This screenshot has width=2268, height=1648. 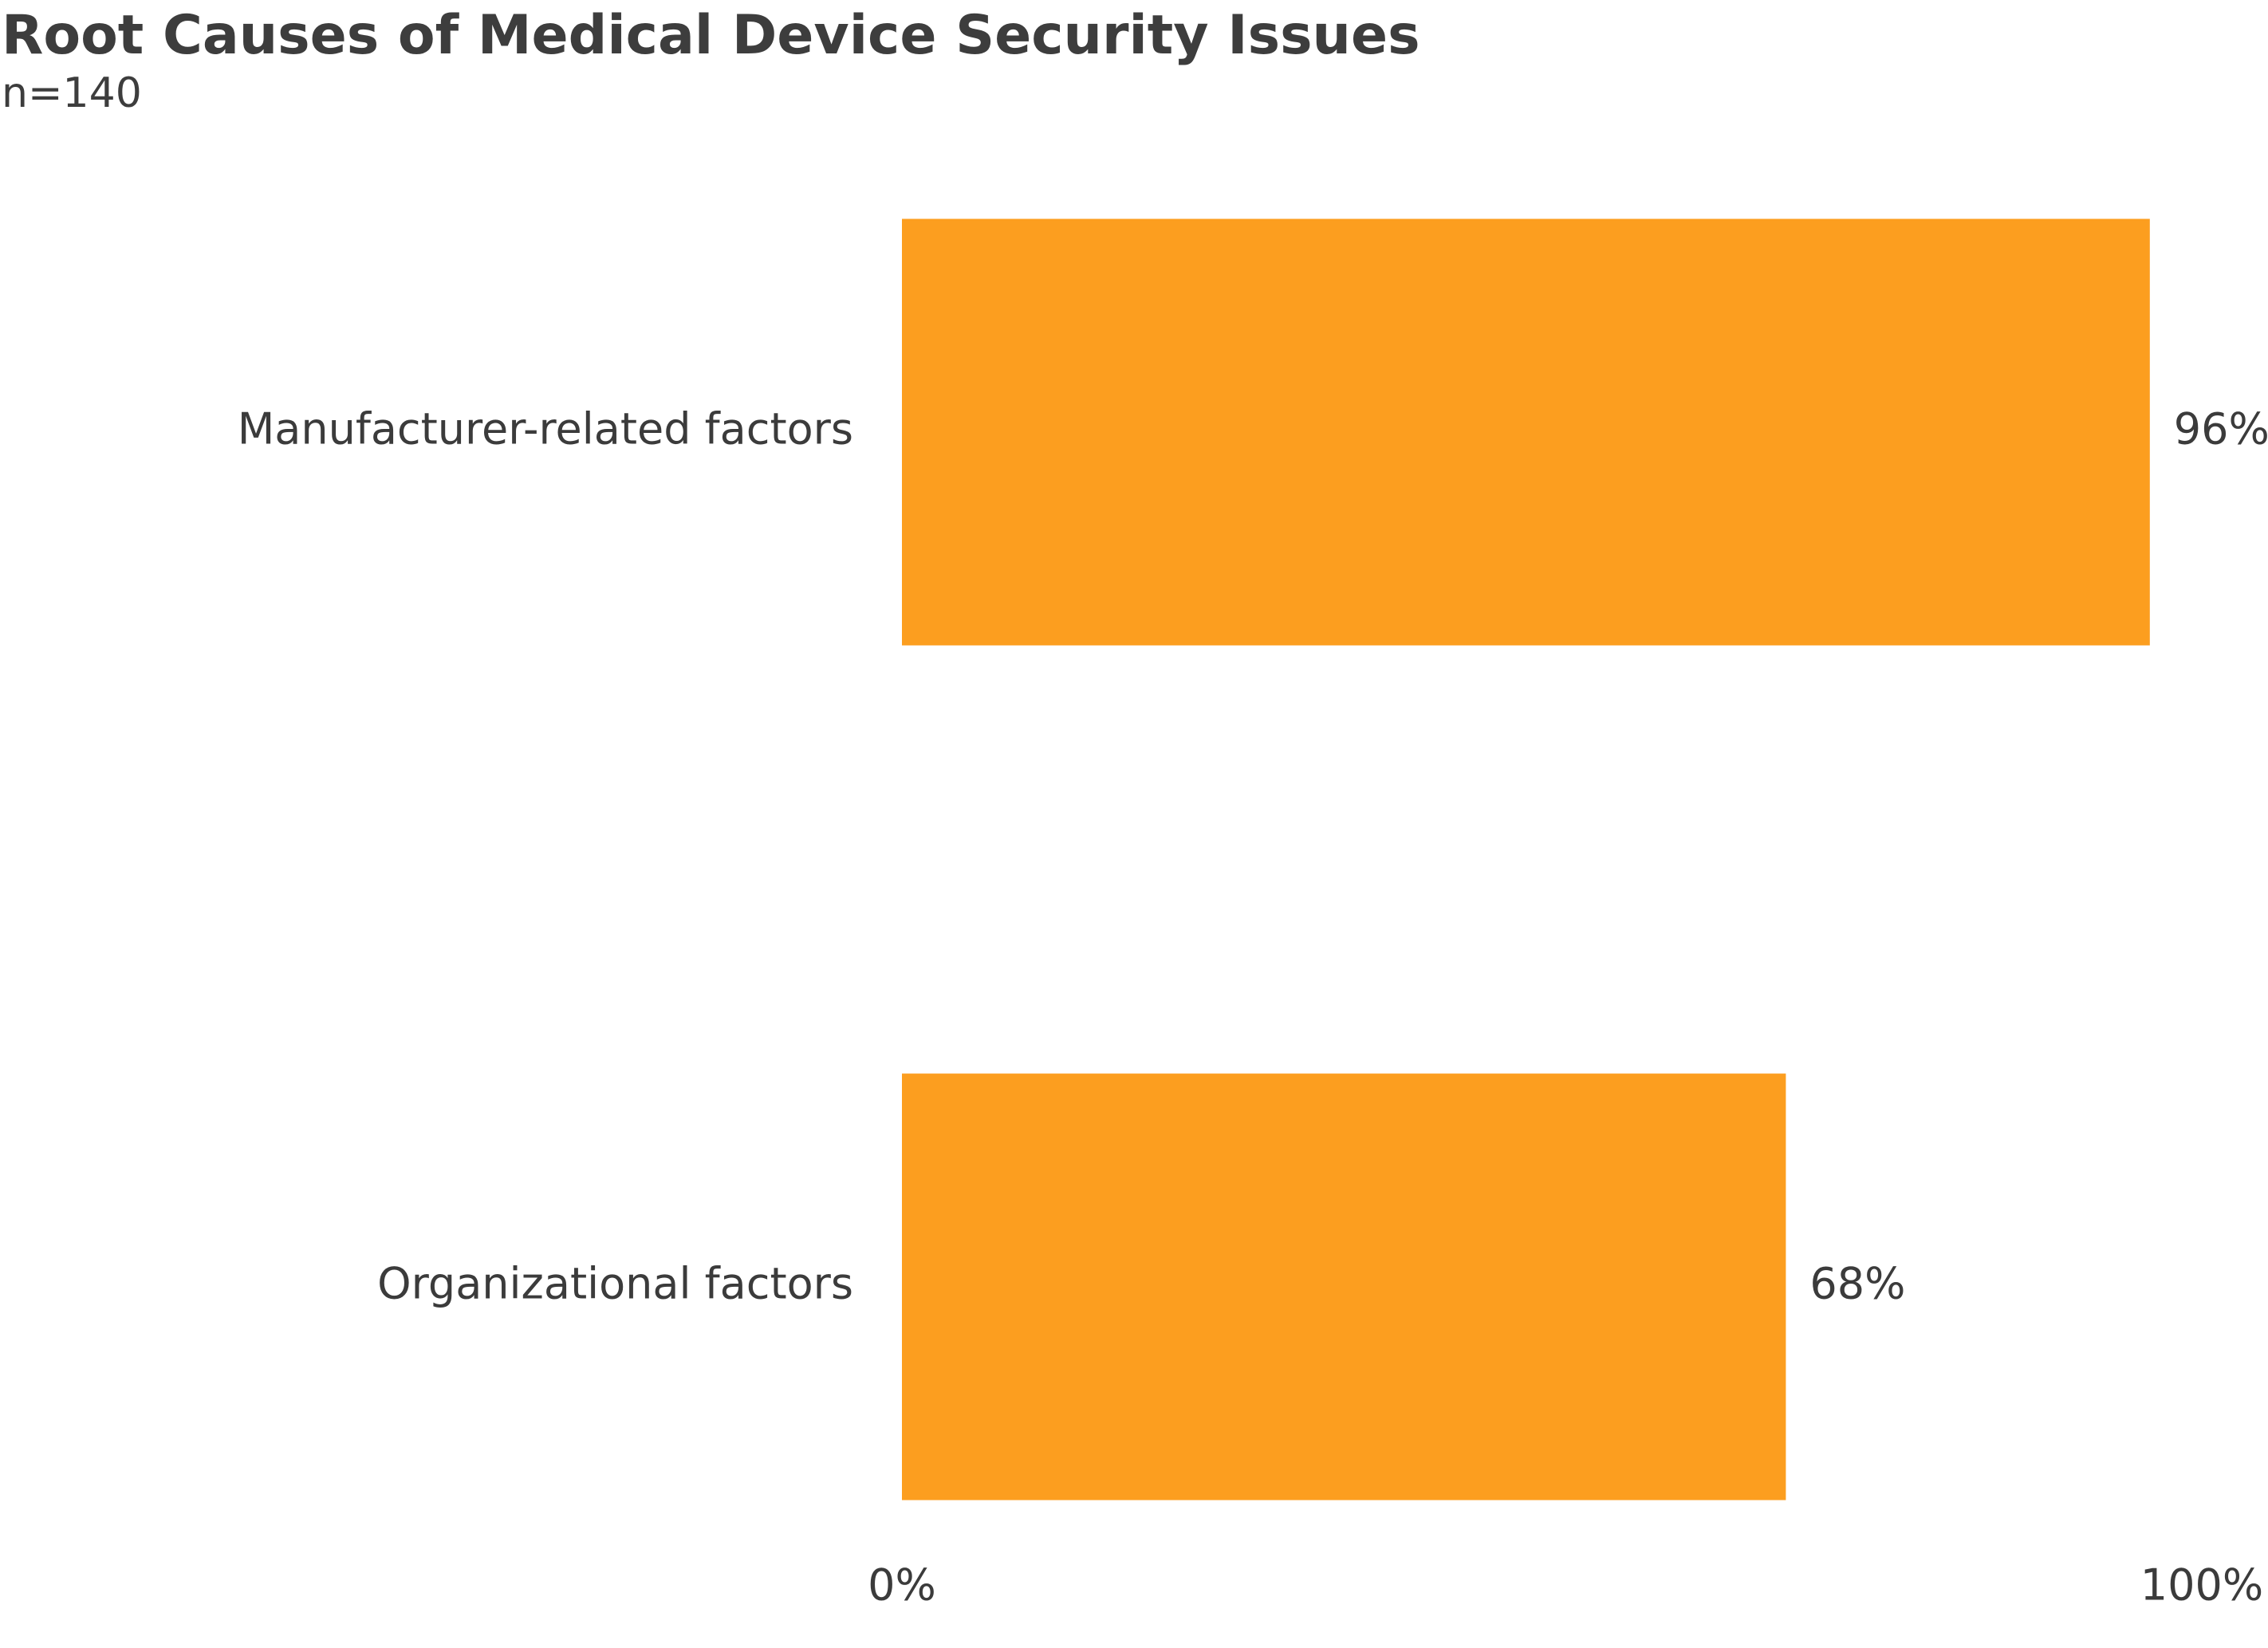 What do you see at coordinates (1344, 1287) in the screenshot?
I see `bar-organizational-factors` at bounding box center [1344, 1287].